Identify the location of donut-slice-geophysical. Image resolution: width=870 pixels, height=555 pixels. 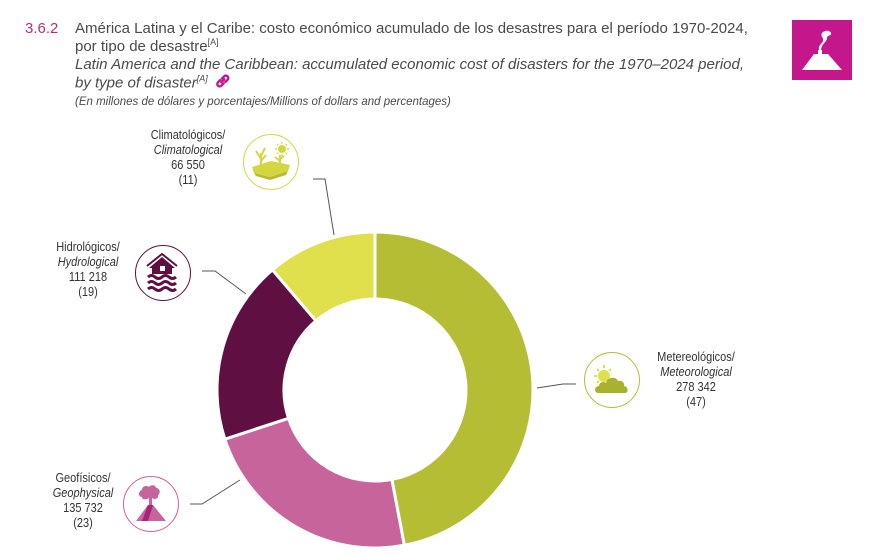
(314, 483).